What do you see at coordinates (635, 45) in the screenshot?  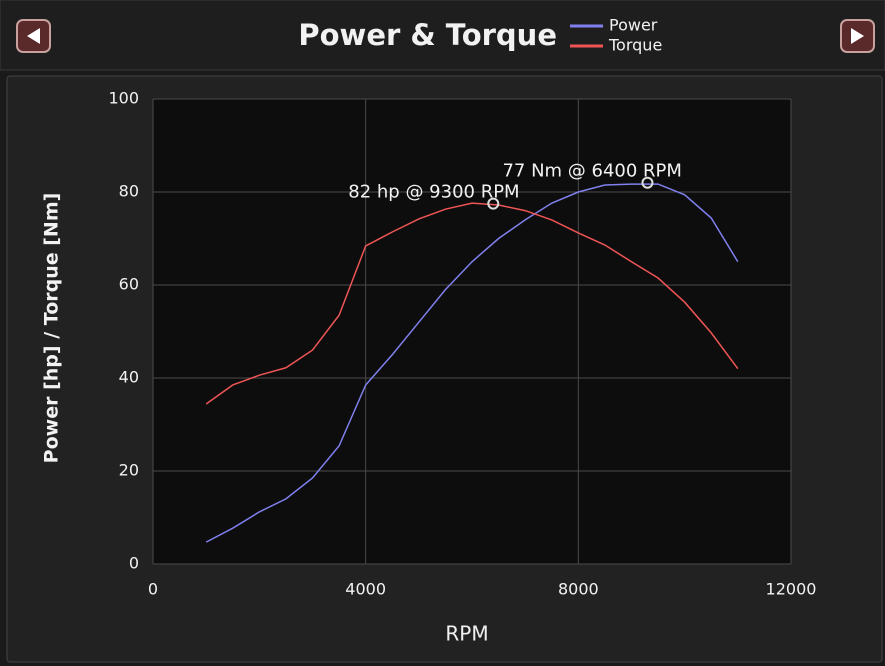 I see `legend-label: Torque` at bounding box center [635, 45].